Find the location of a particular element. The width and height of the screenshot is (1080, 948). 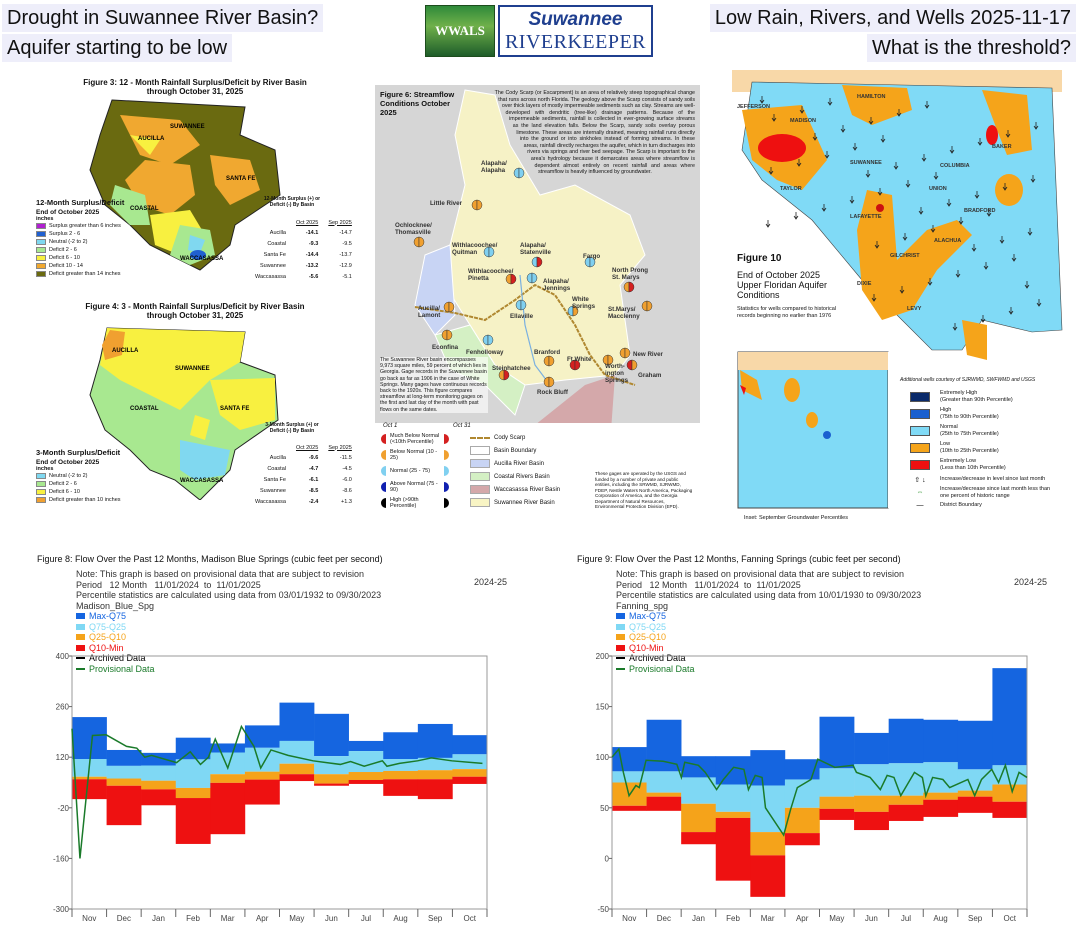

table-header: Oct 2025 Sep 2025 is located at coordinates (303, 447).